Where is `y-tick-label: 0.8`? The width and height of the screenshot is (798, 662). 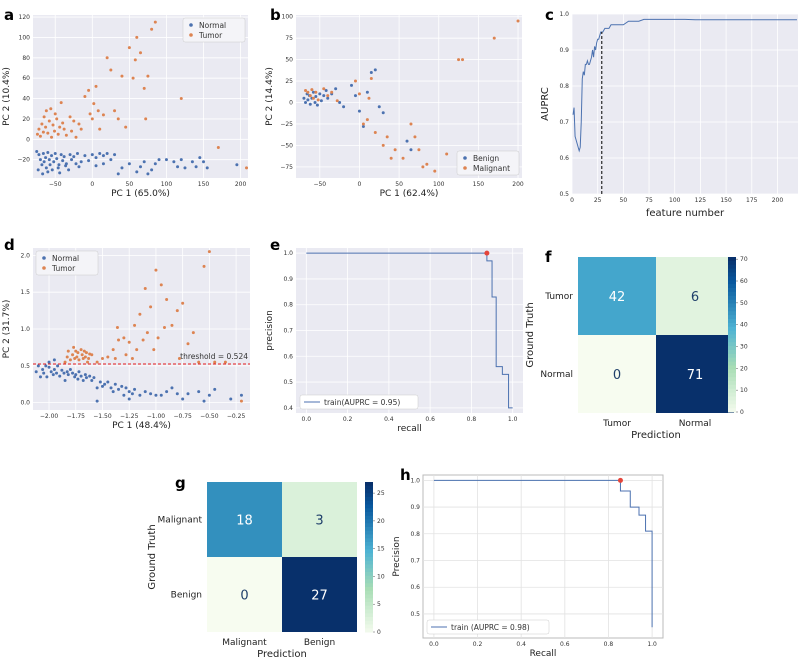
y-tick-label: 0.8 is located at coordinates (564, 86).